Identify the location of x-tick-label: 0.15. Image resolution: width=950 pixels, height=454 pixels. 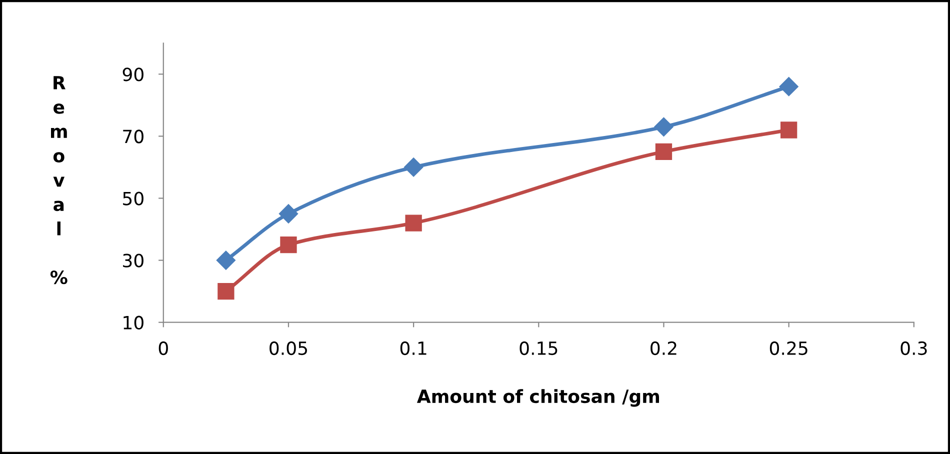
(539, 348).